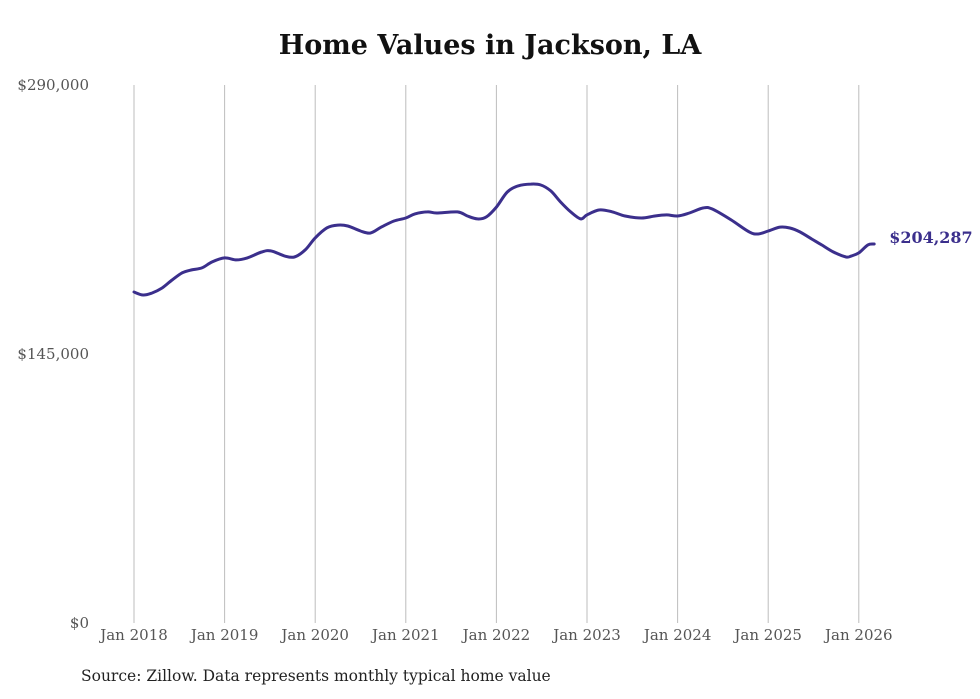  What do you see at coordinates (858, 635) in the screenshot?
I see `x-tick-label: Jan 2026` at bounding box center [858, 635].